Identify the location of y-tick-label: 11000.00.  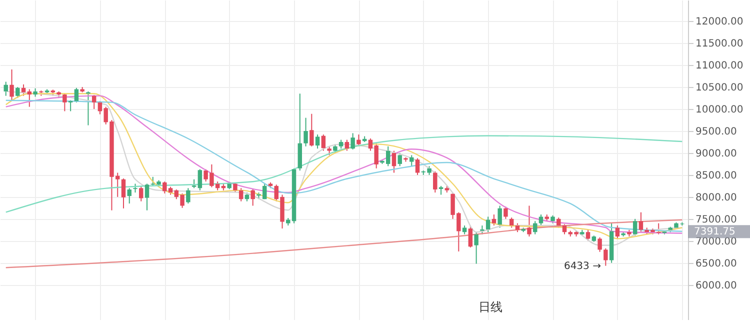
(720, 66).